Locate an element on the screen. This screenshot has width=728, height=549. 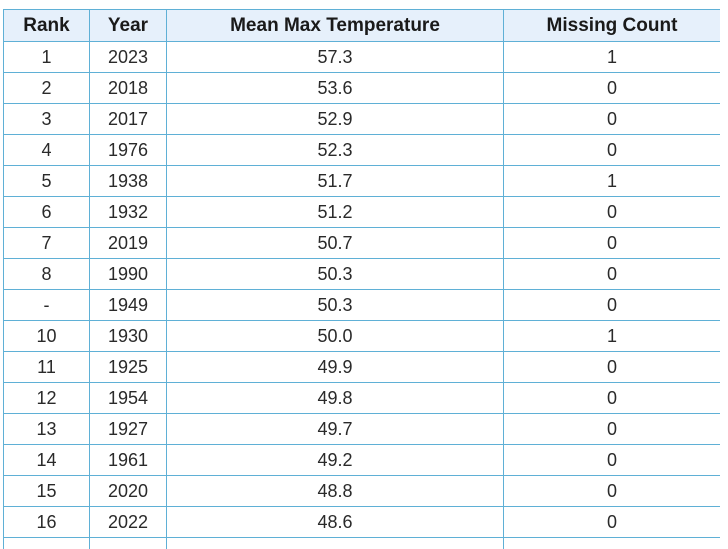
cell-year: 1961 is located at coordinates (128, 460).